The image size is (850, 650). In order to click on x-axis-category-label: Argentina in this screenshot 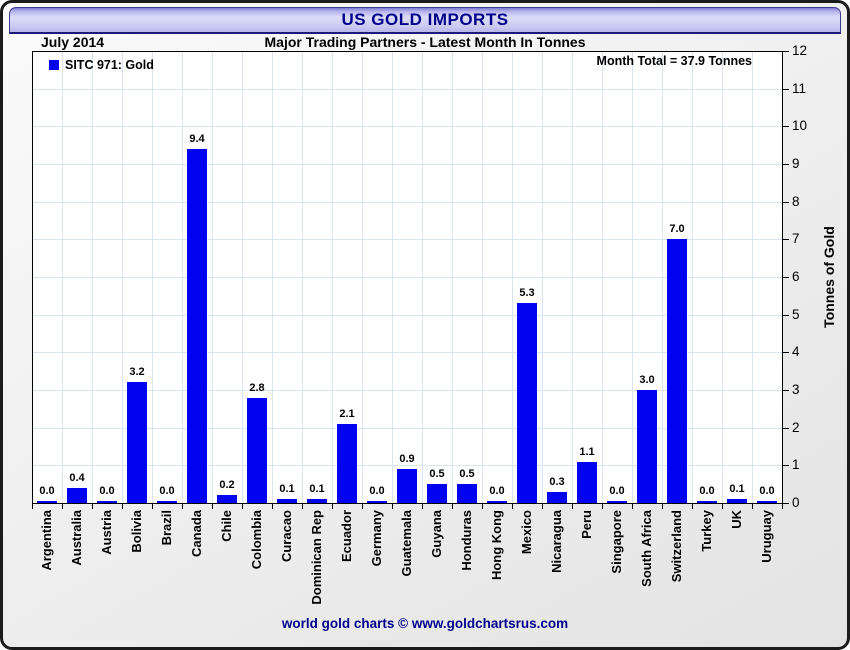, I will do `click(47, 566)`.